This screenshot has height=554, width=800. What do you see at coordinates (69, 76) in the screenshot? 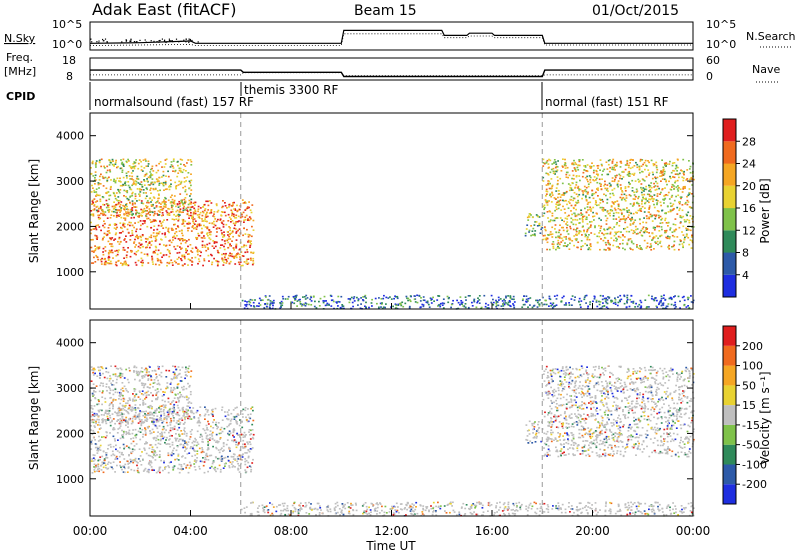
I see `freq-left-tick-bottom: 8` at bounding box center [69, 76].